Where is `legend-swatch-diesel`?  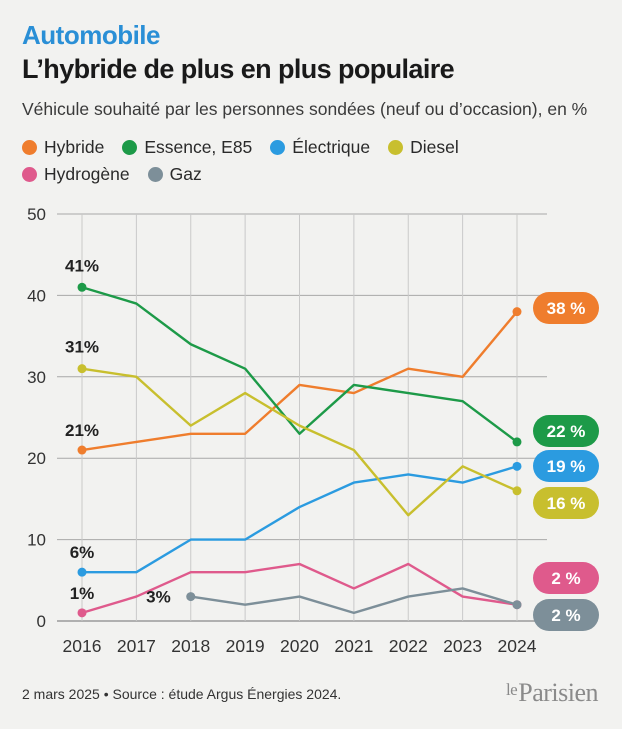
legend-swatch-diesel is located at coordinates (396, 147).